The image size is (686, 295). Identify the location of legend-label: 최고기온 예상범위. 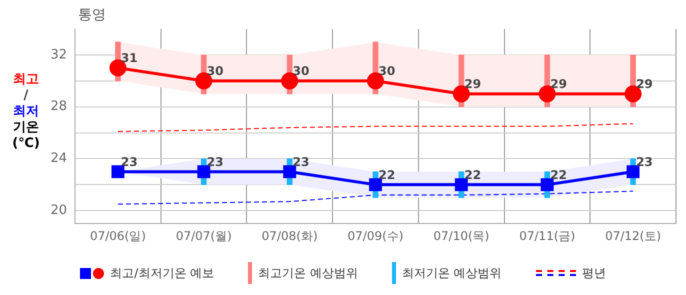
(308, 273).